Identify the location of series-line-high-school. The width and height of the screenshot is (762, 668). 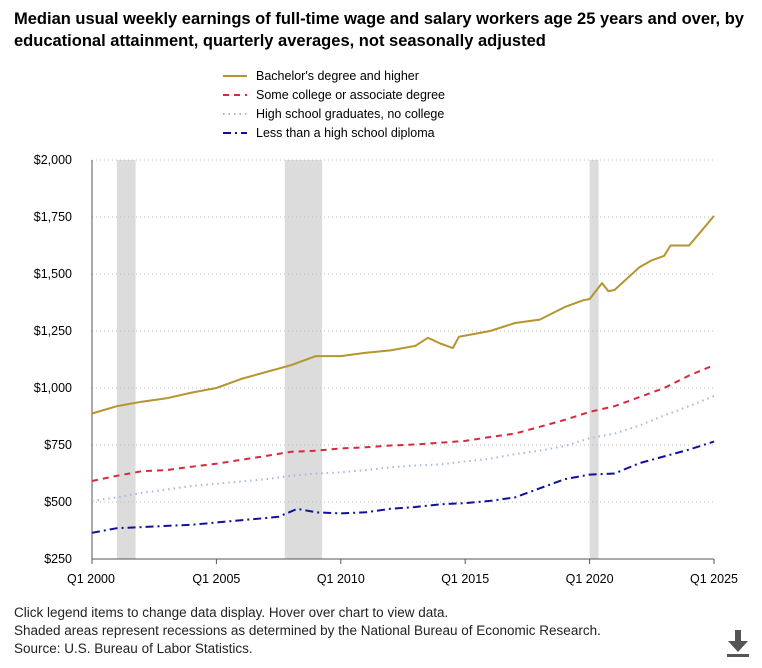
(403, 448).